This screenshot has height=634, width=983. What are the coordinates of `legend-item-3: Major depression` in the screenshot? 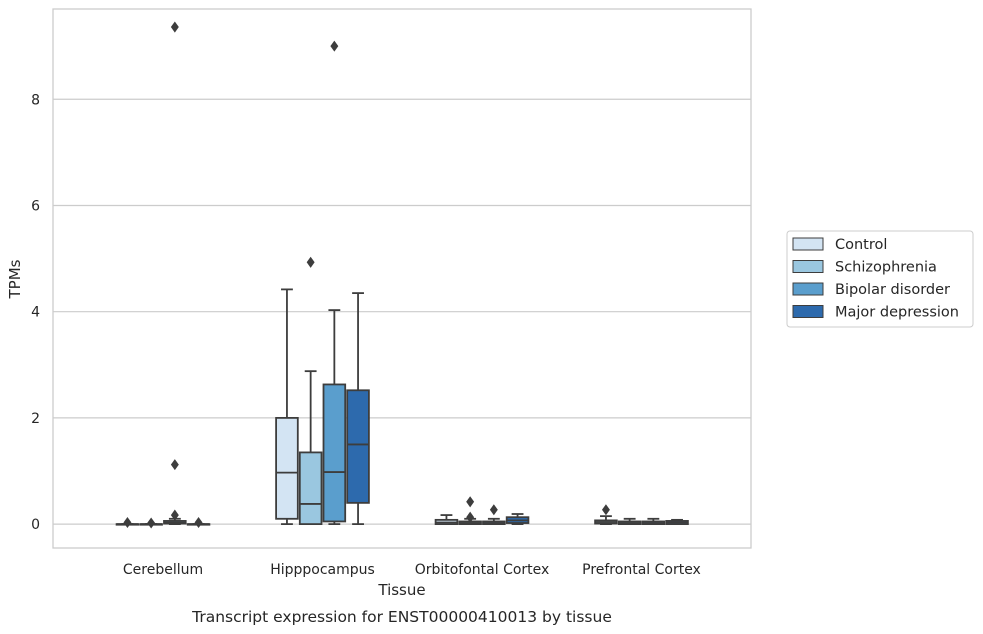 It's located at (875, 313).